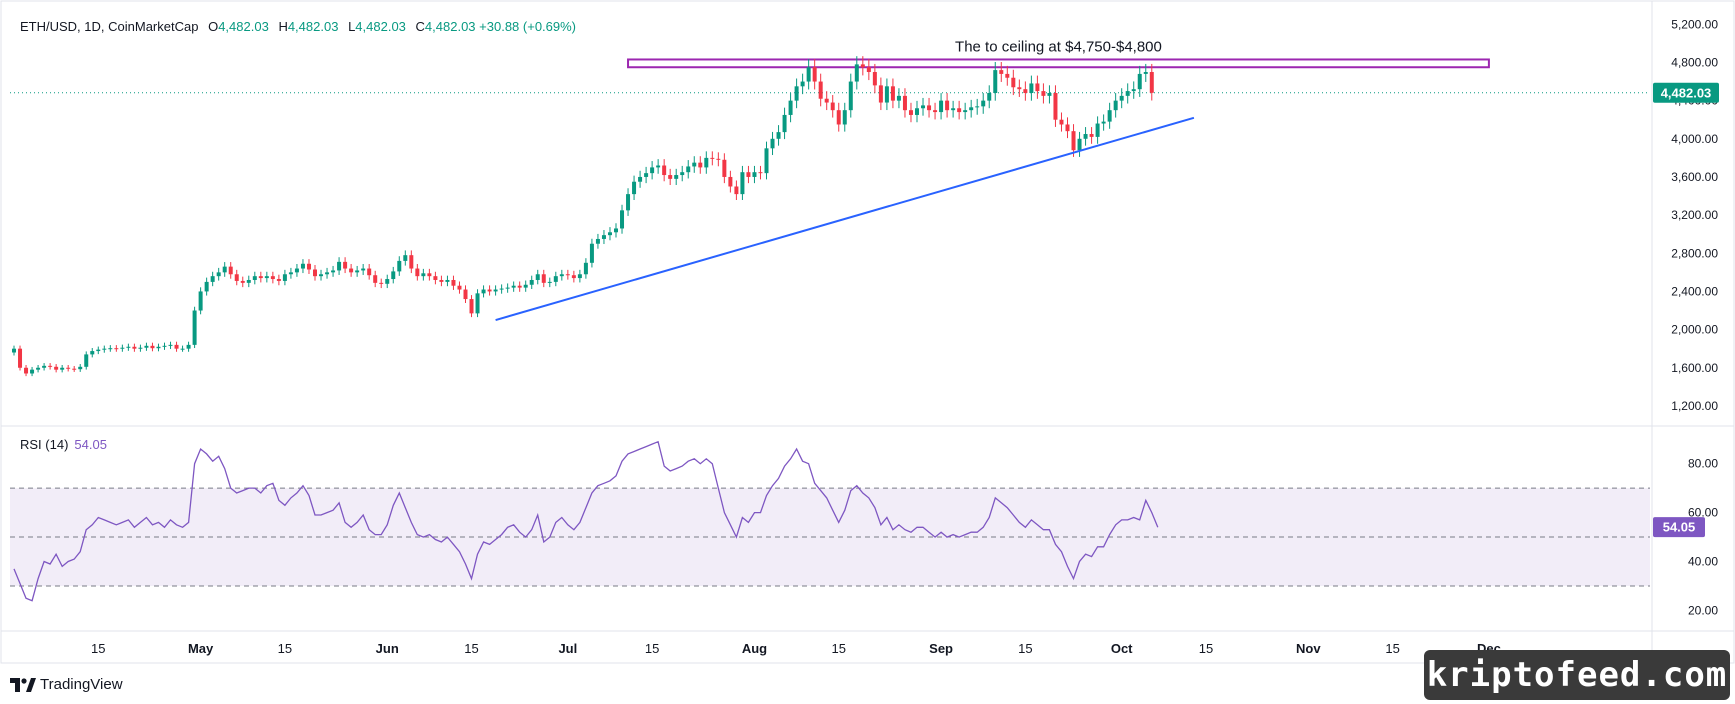  What do you see at coordinates (63, 444) in the screenshot?
I see `rsi-legend: RSI (14) 54.05` at bounding box center [63, 444].